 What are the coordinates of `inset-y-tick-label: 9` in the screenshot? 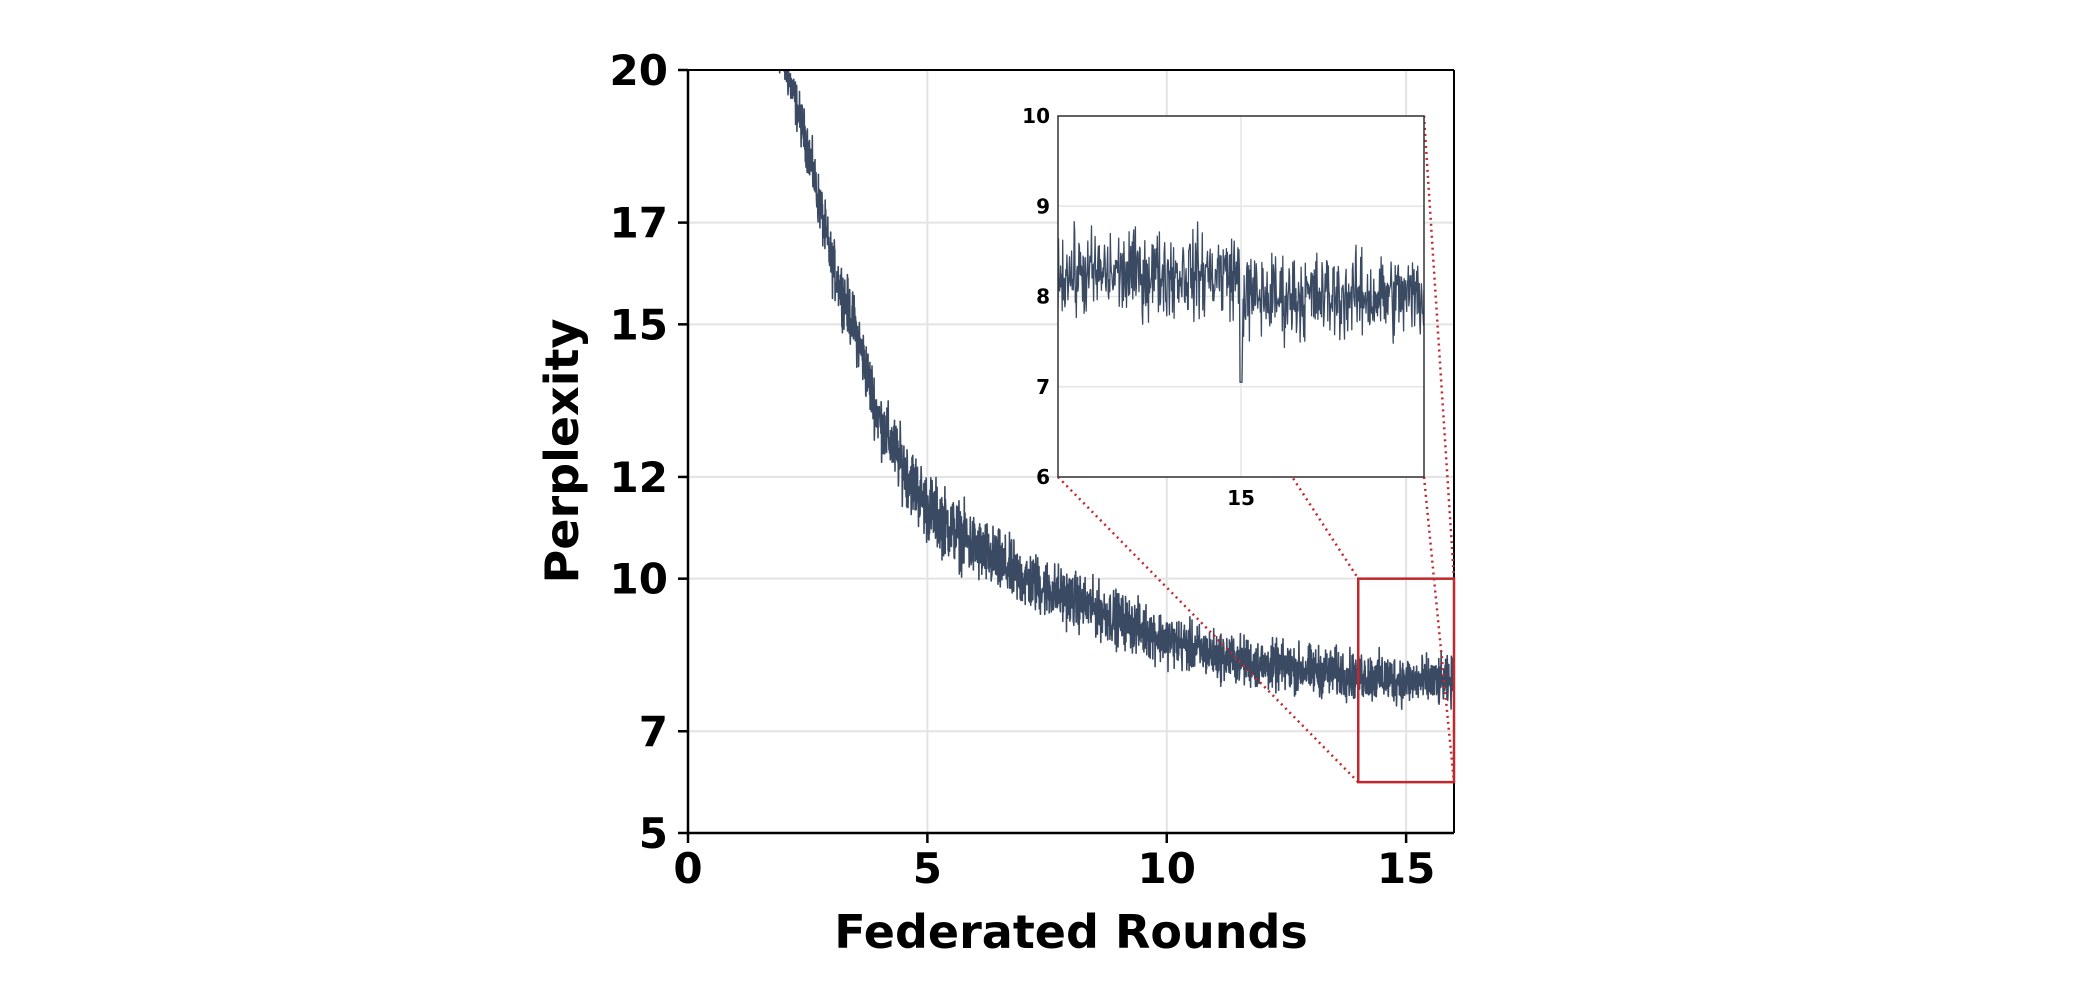 It's located at (1043, 206).